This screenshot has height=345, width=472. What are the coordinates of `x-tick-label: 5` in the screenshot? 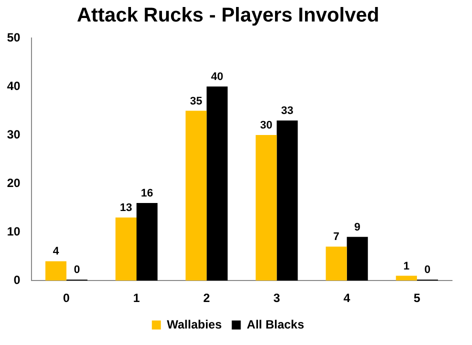 It's located at (417, 298).